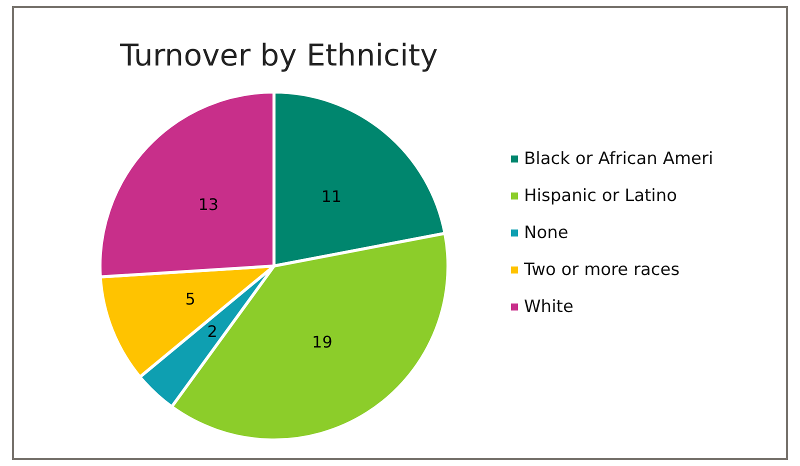 The height and width of the screenshot is (466, 800). I want to click on chart-title: Turnover by Ethnicity, so click(278, 56).